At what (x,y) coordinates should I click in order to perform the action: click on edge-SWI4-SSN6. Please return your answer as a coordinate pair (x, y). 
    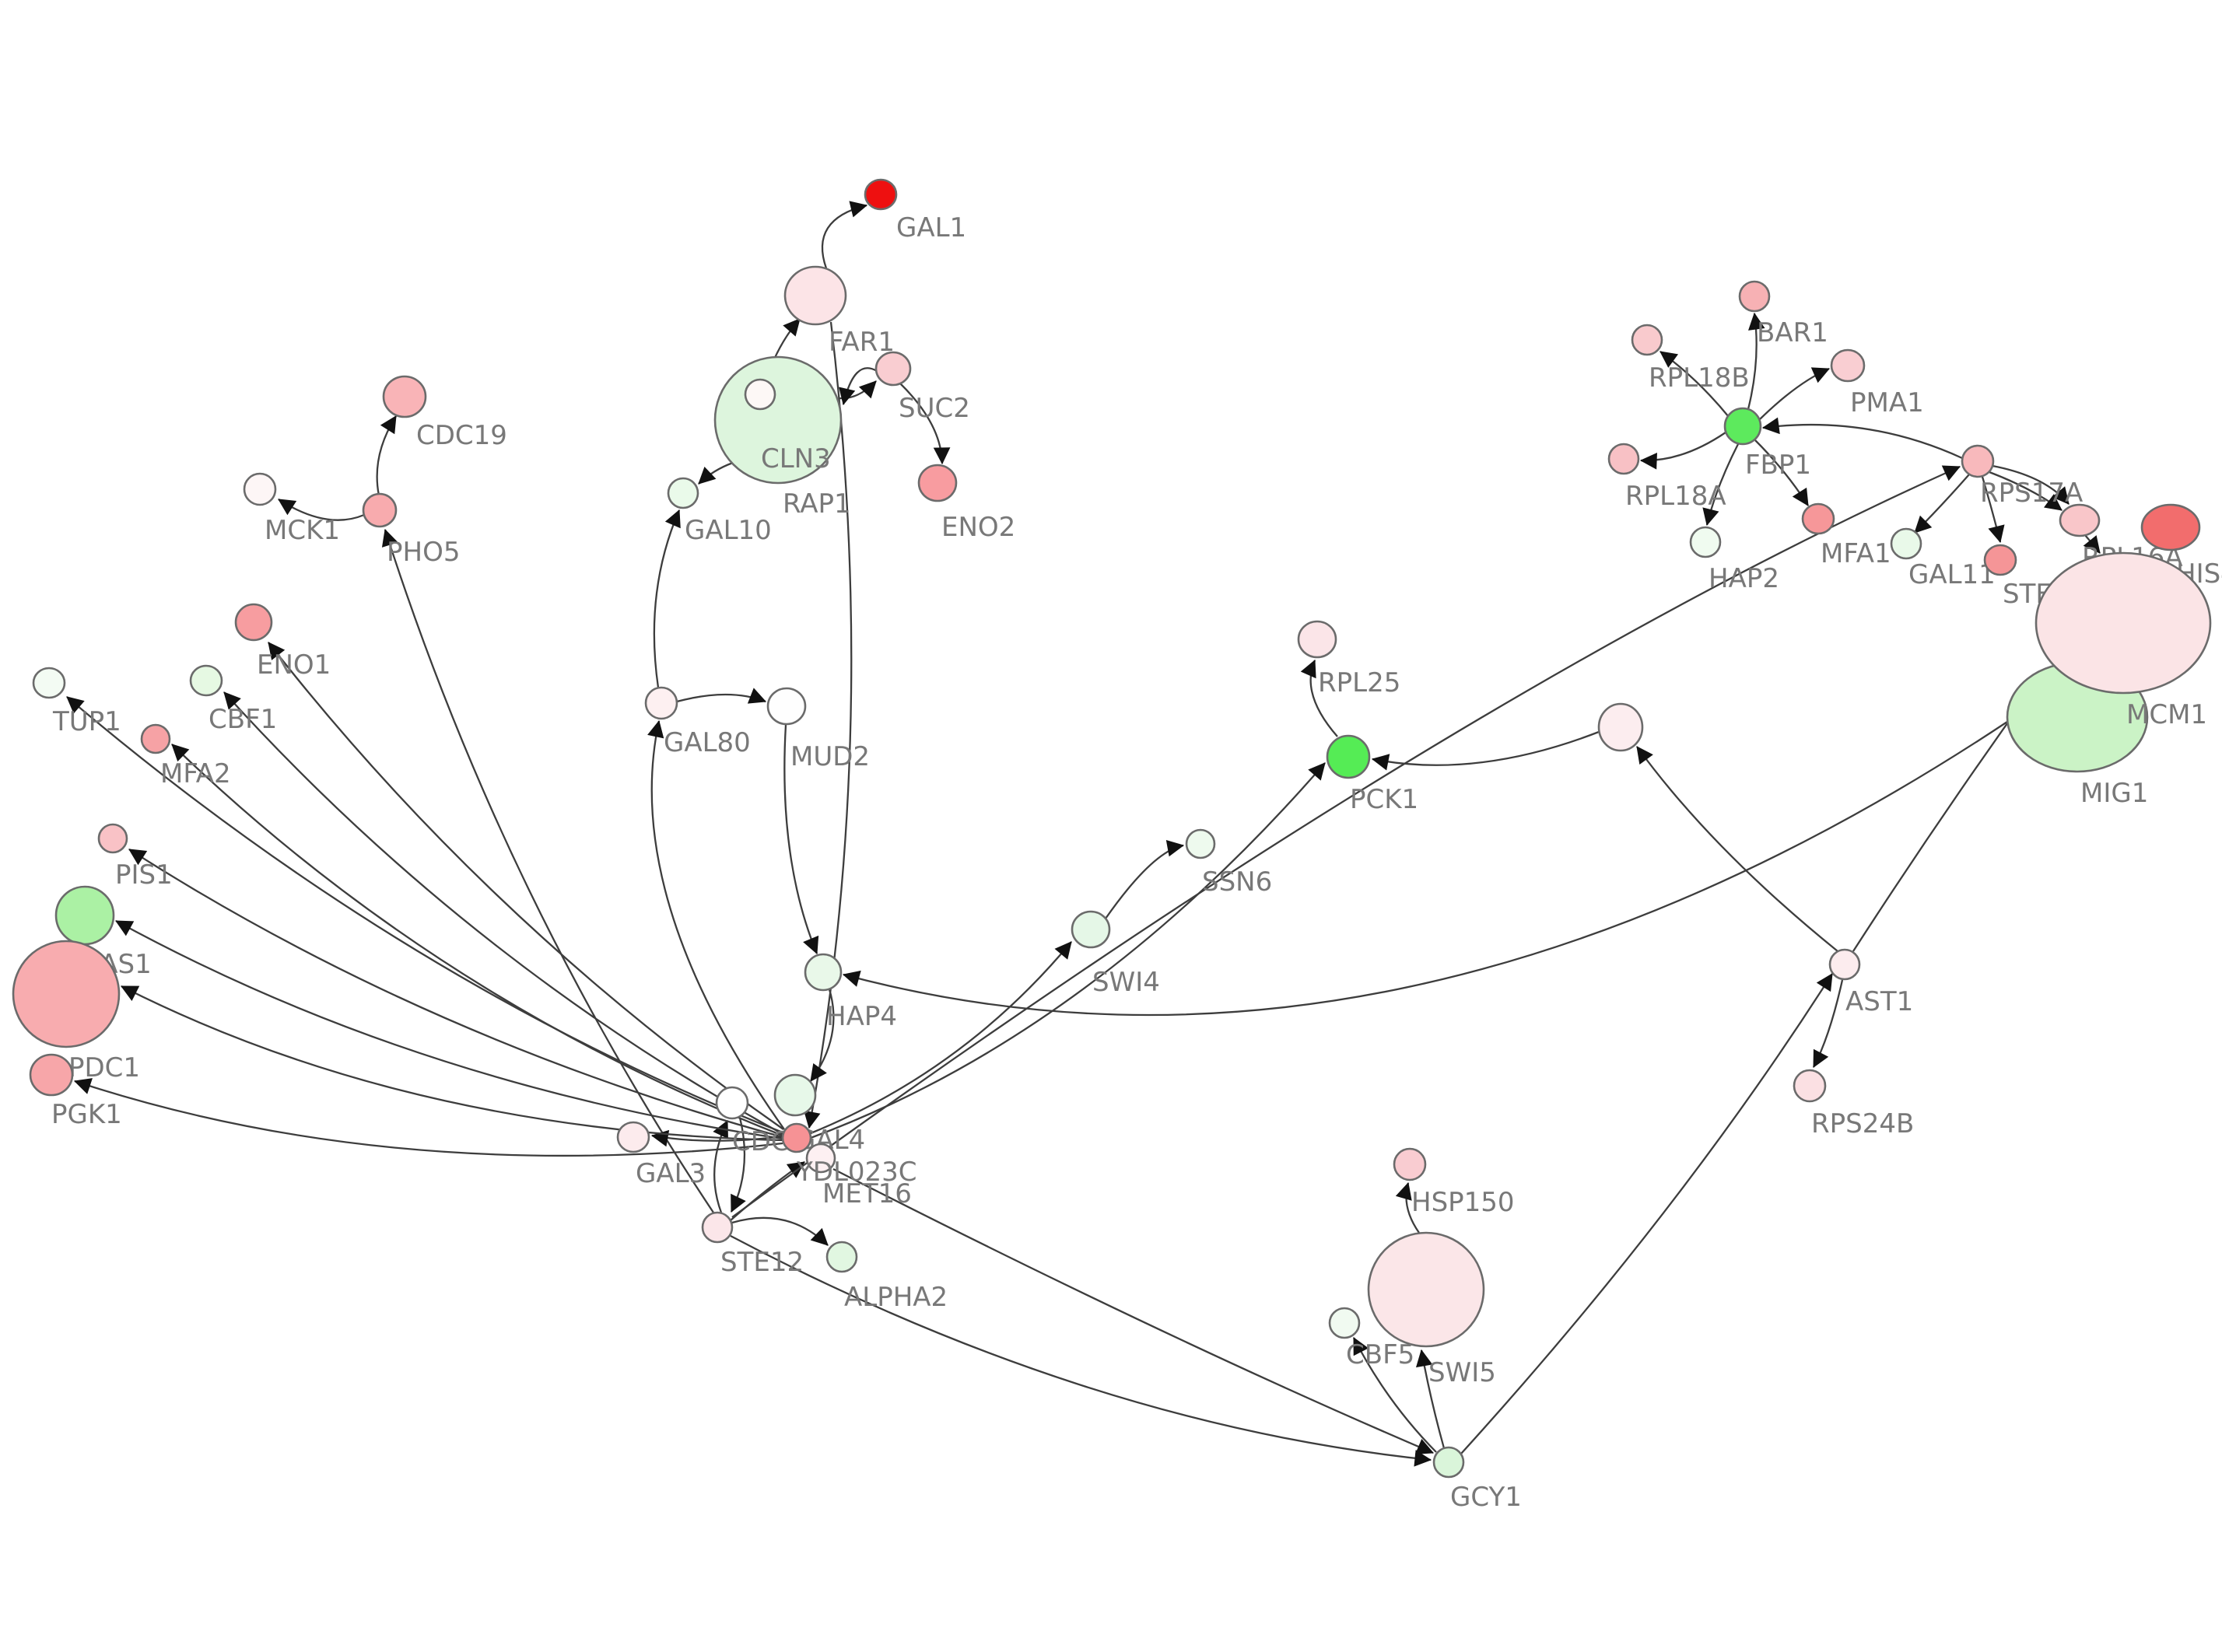
    Looking at the image, I should click on (1145, 879).